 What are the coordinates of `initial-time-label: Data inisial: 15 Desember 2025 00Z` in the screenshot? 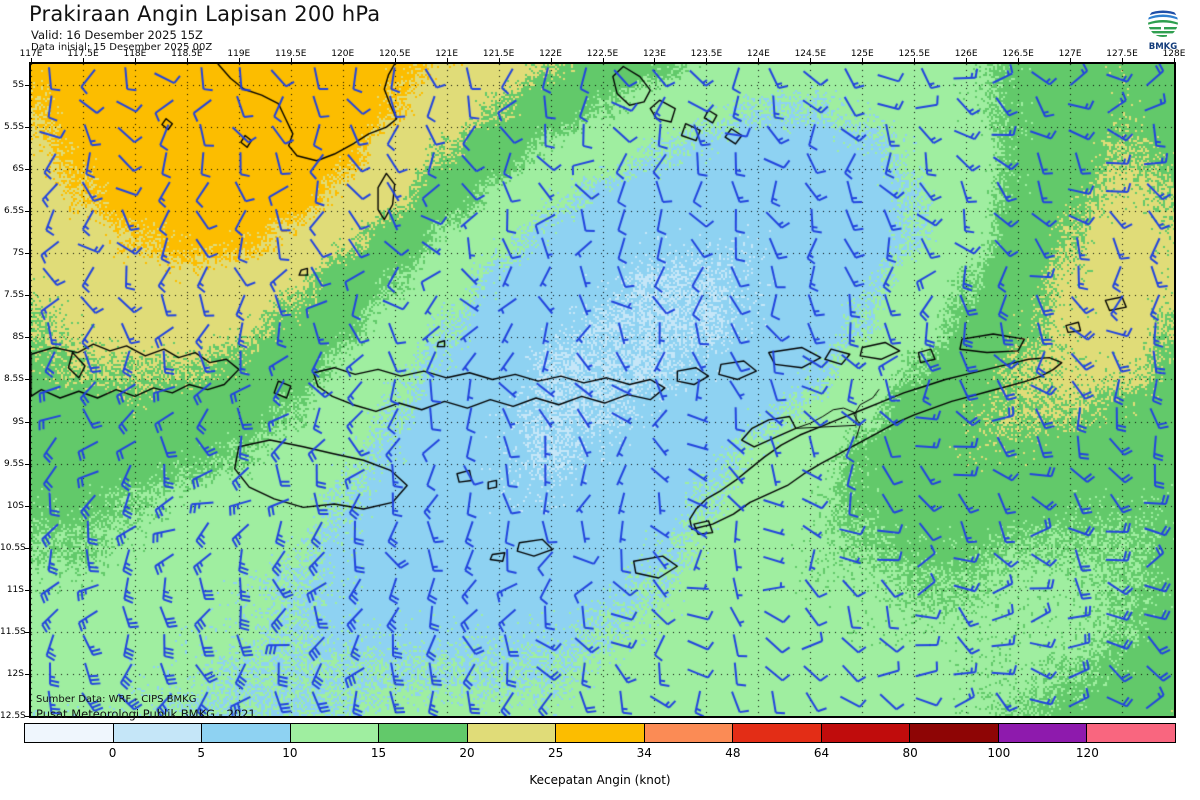 It's located at (122, 47).